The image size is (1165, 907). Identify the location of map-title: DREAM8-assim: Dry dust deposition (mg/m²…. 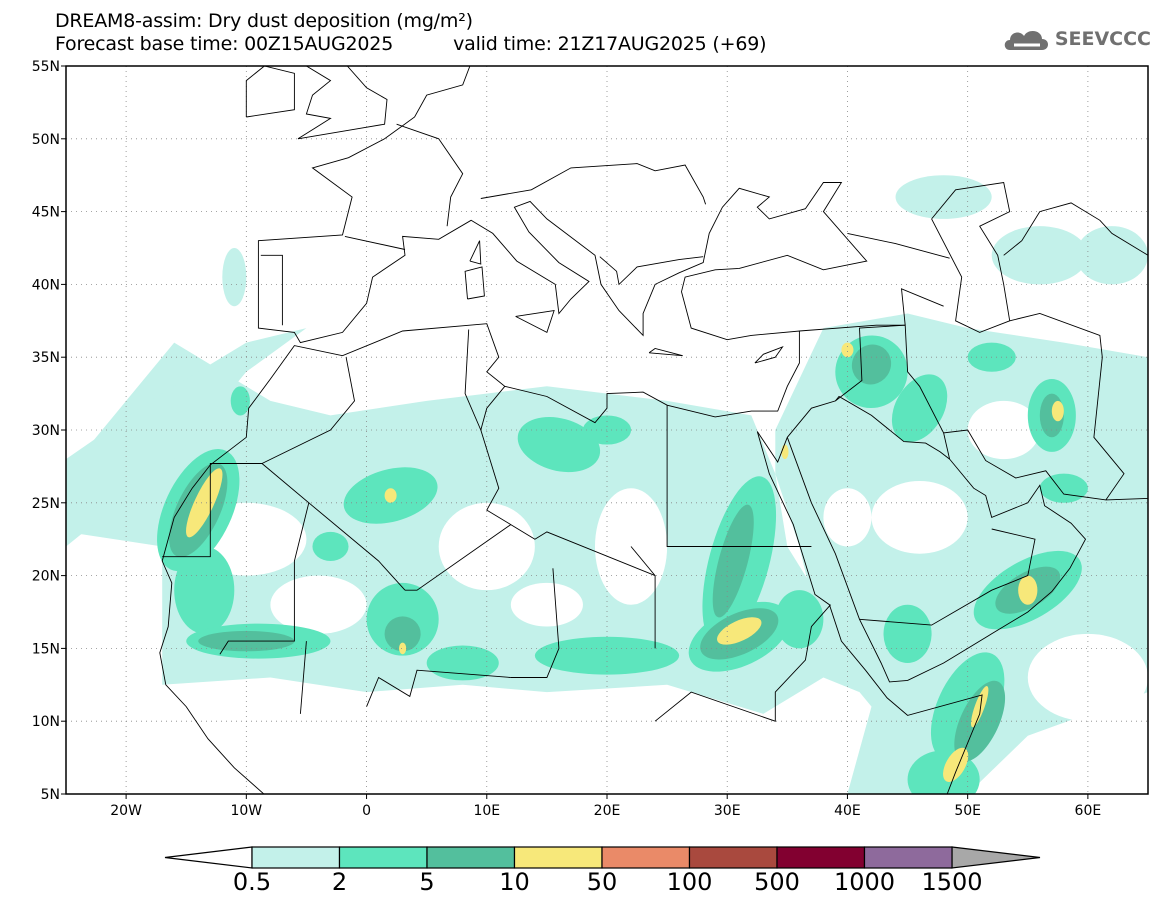
(264, 21).